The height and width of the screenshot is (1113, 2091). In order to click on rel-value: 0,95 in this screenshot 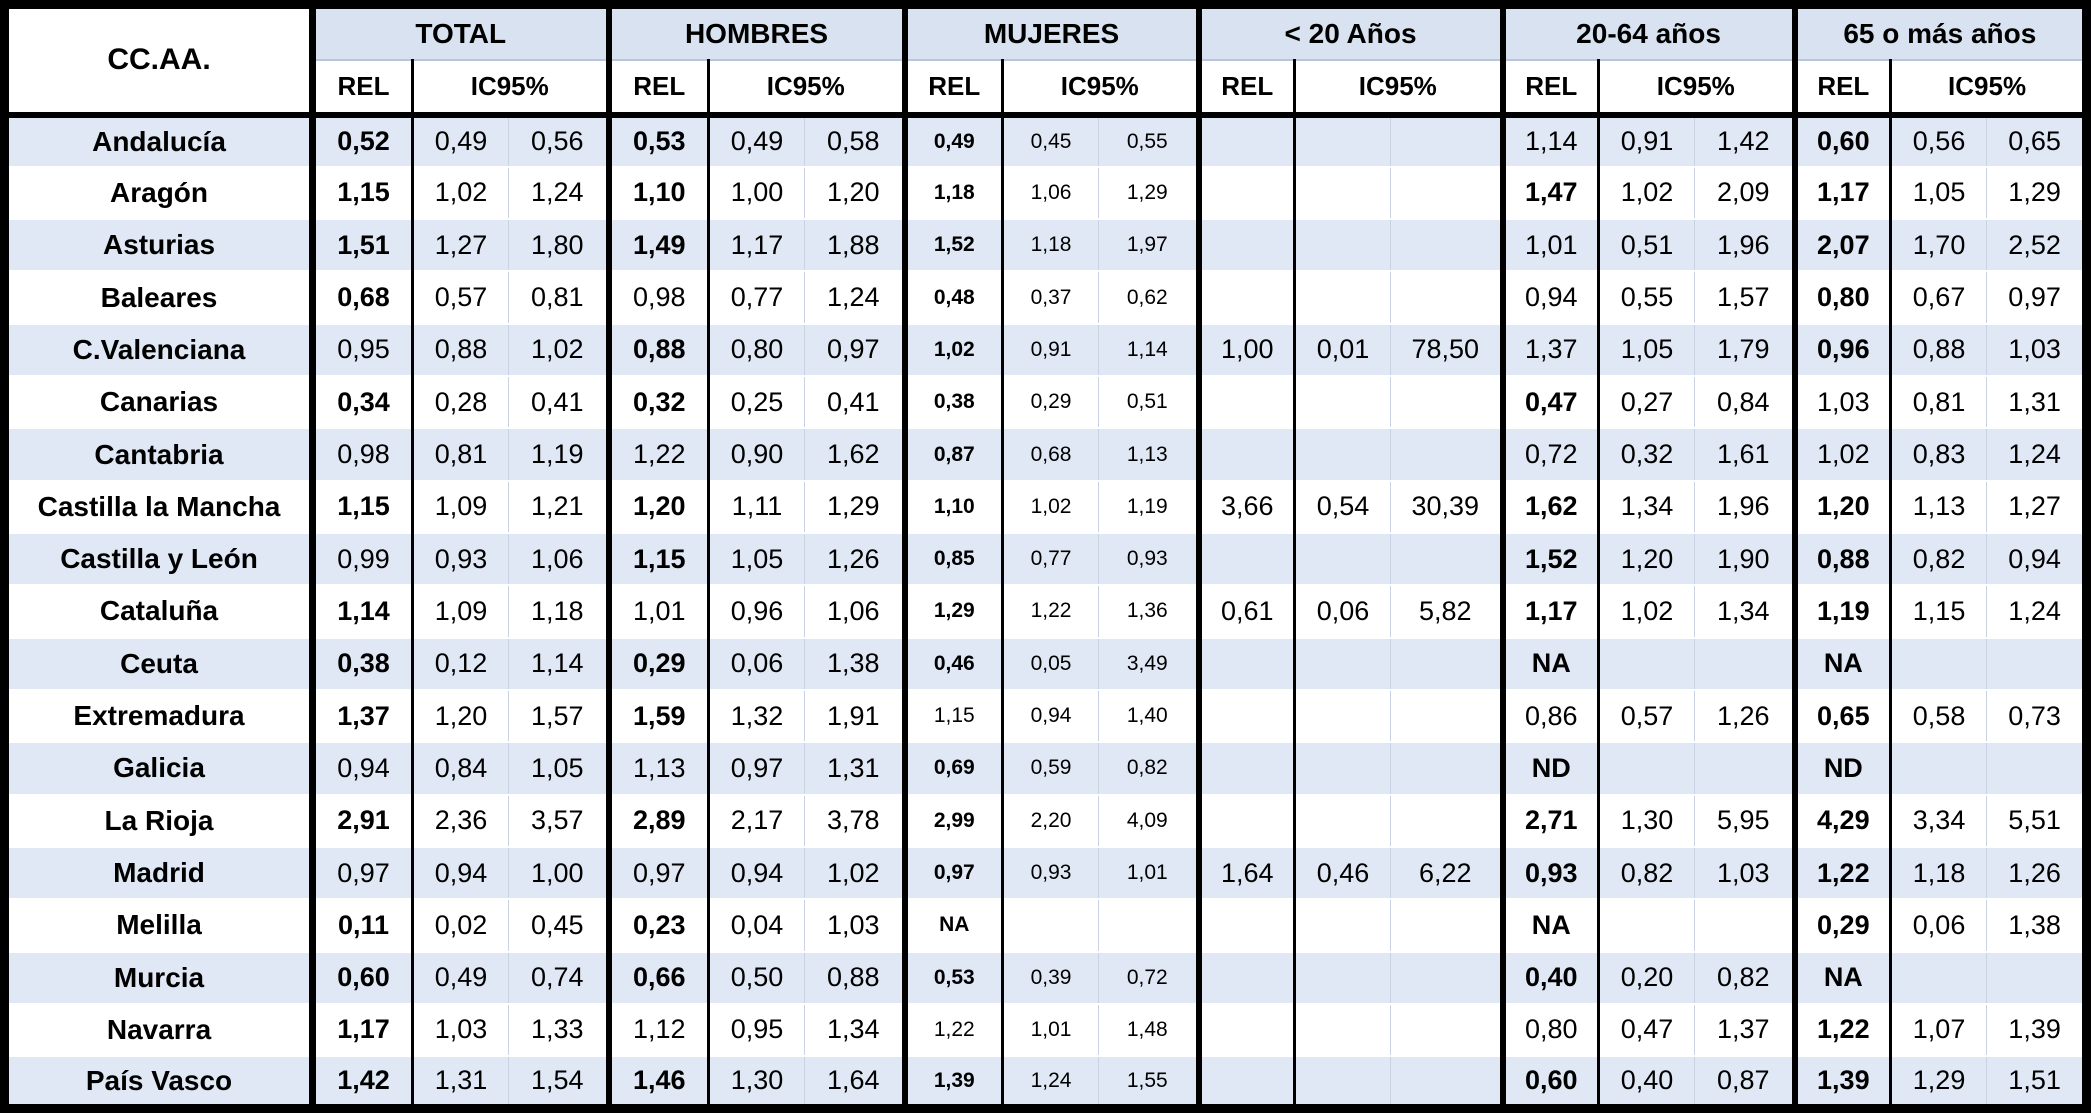, I will do `click(363, 350)`.